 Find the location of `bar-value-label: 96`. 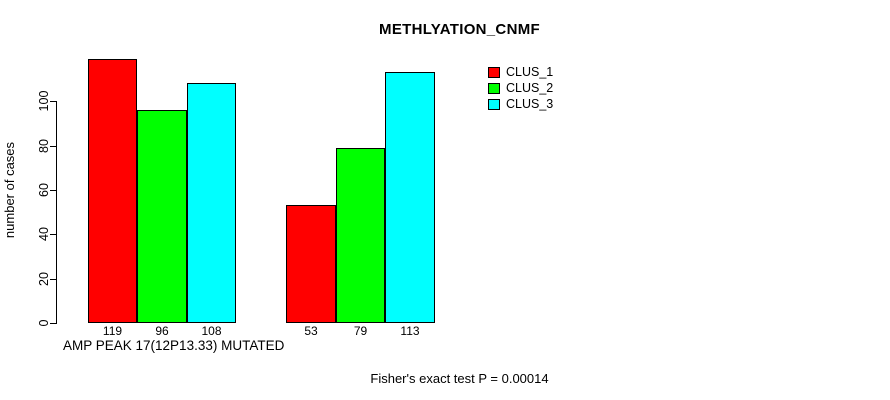

bar-value-label: 96 is located at coordinates (162, 331).